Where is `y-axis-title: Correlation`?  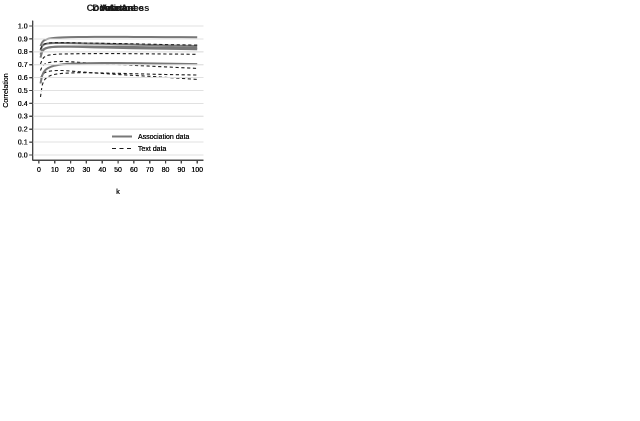
y-axis-title: Correlation is located at coordinates (6, 90).